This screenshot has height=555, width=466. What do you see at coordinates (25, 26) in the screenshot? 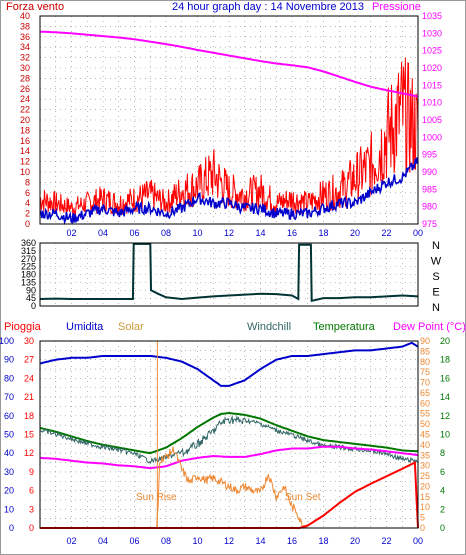
I see `wind-axis-tick-38: 38` at bounding box center [25, 26].